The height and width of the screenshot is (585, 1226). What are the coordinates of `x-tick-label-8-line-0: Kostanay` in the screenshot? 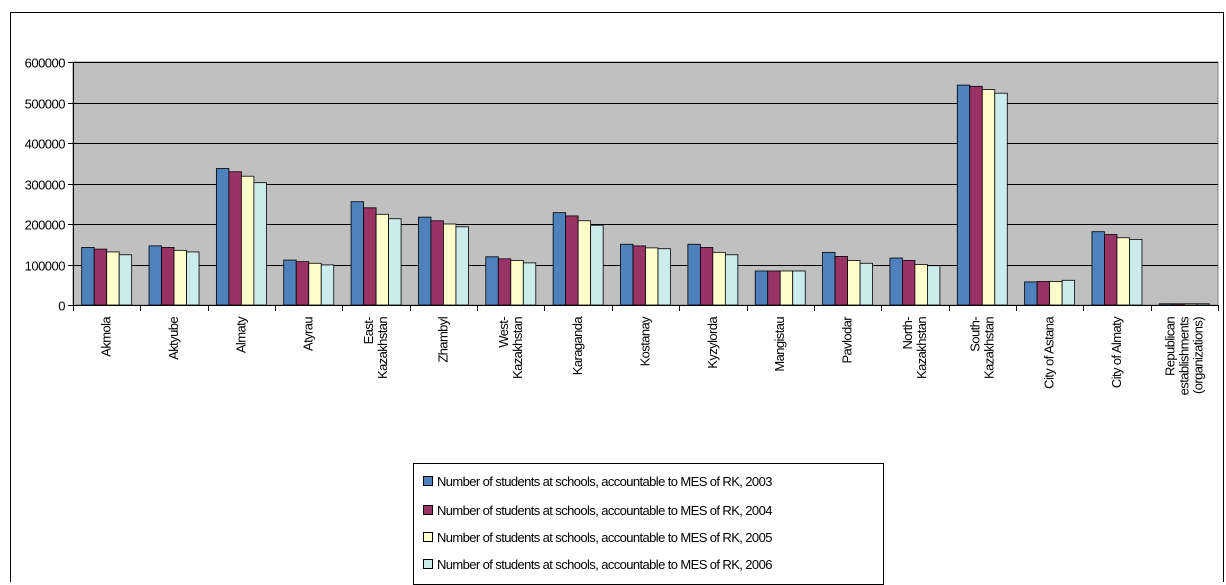 It's located at (645, 341).